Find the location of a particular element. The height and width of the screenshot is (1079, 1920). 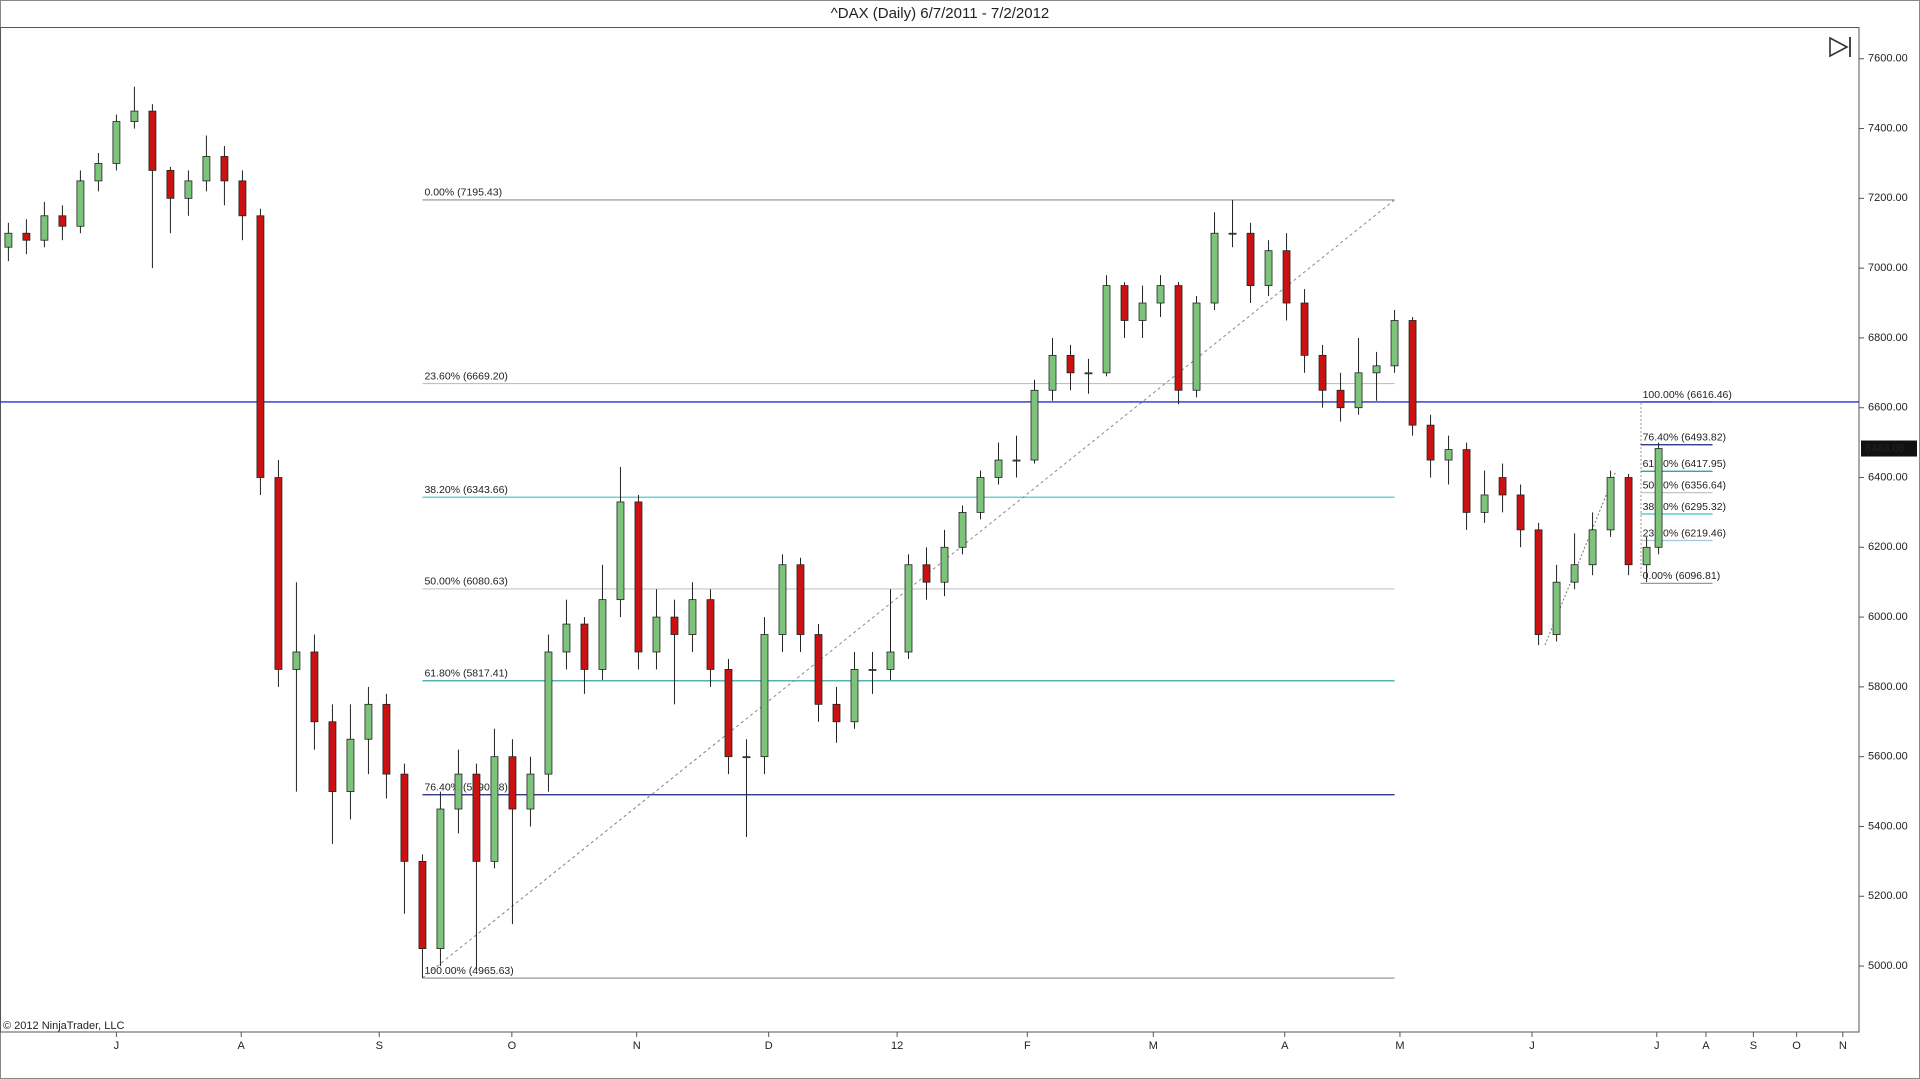

last-price-tag is located at coordinates (1889, 448).